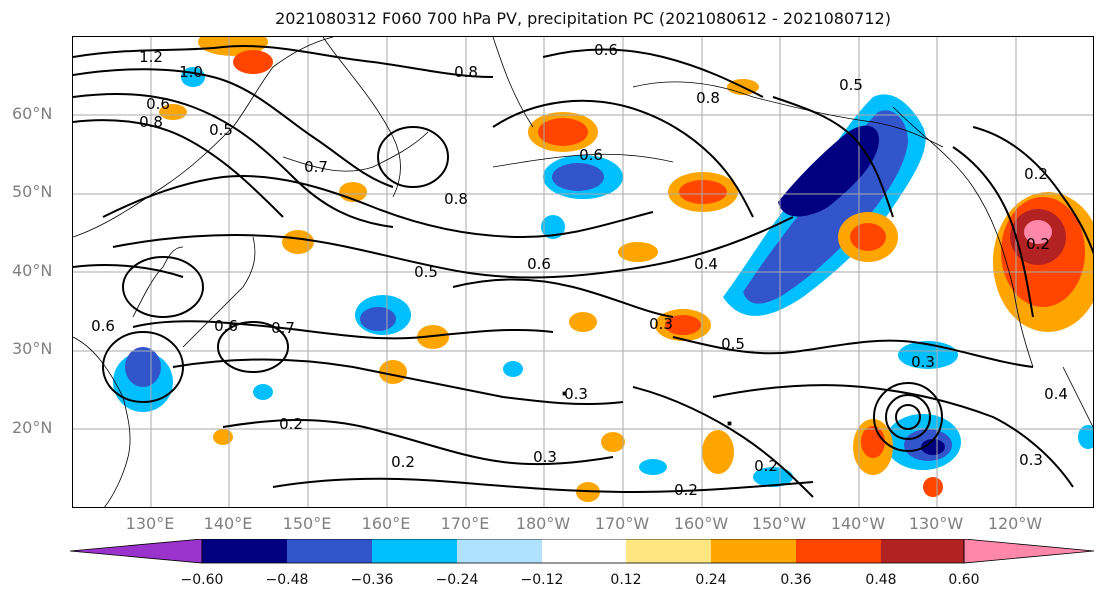  I want to click on precip-pos-hawaii-red, so click(873, 442).